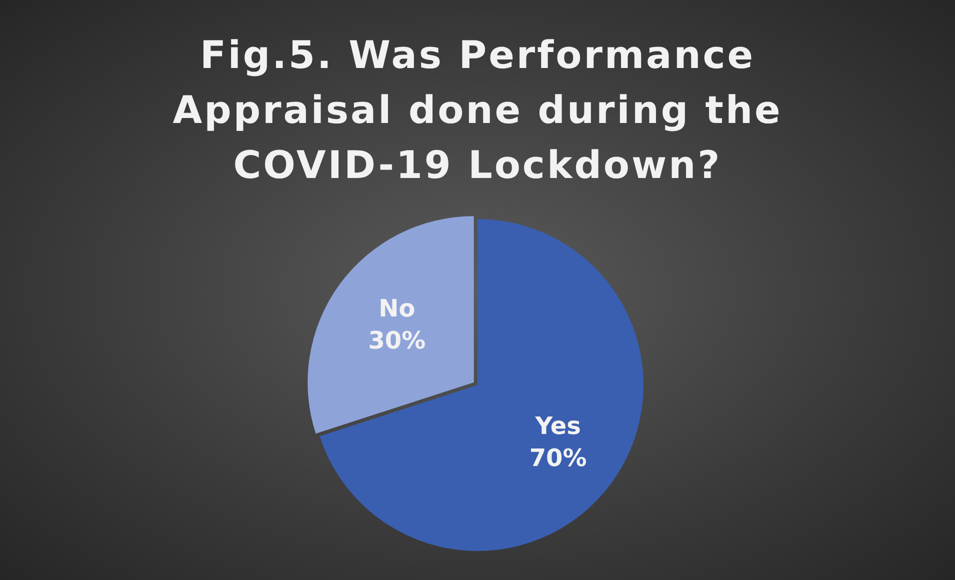  Describe the element at coordinates (397, 340) in the screenshot. I see `data-label: 30%` at that location.